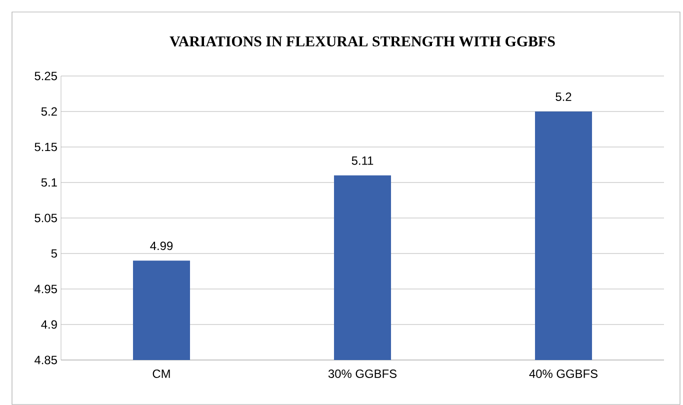 This screenshot has width=683, height=405. What do you see at coordinates (161, 374) in the screenshot?
I see `x-tick-label: CM` at bounding box center [161, 374].